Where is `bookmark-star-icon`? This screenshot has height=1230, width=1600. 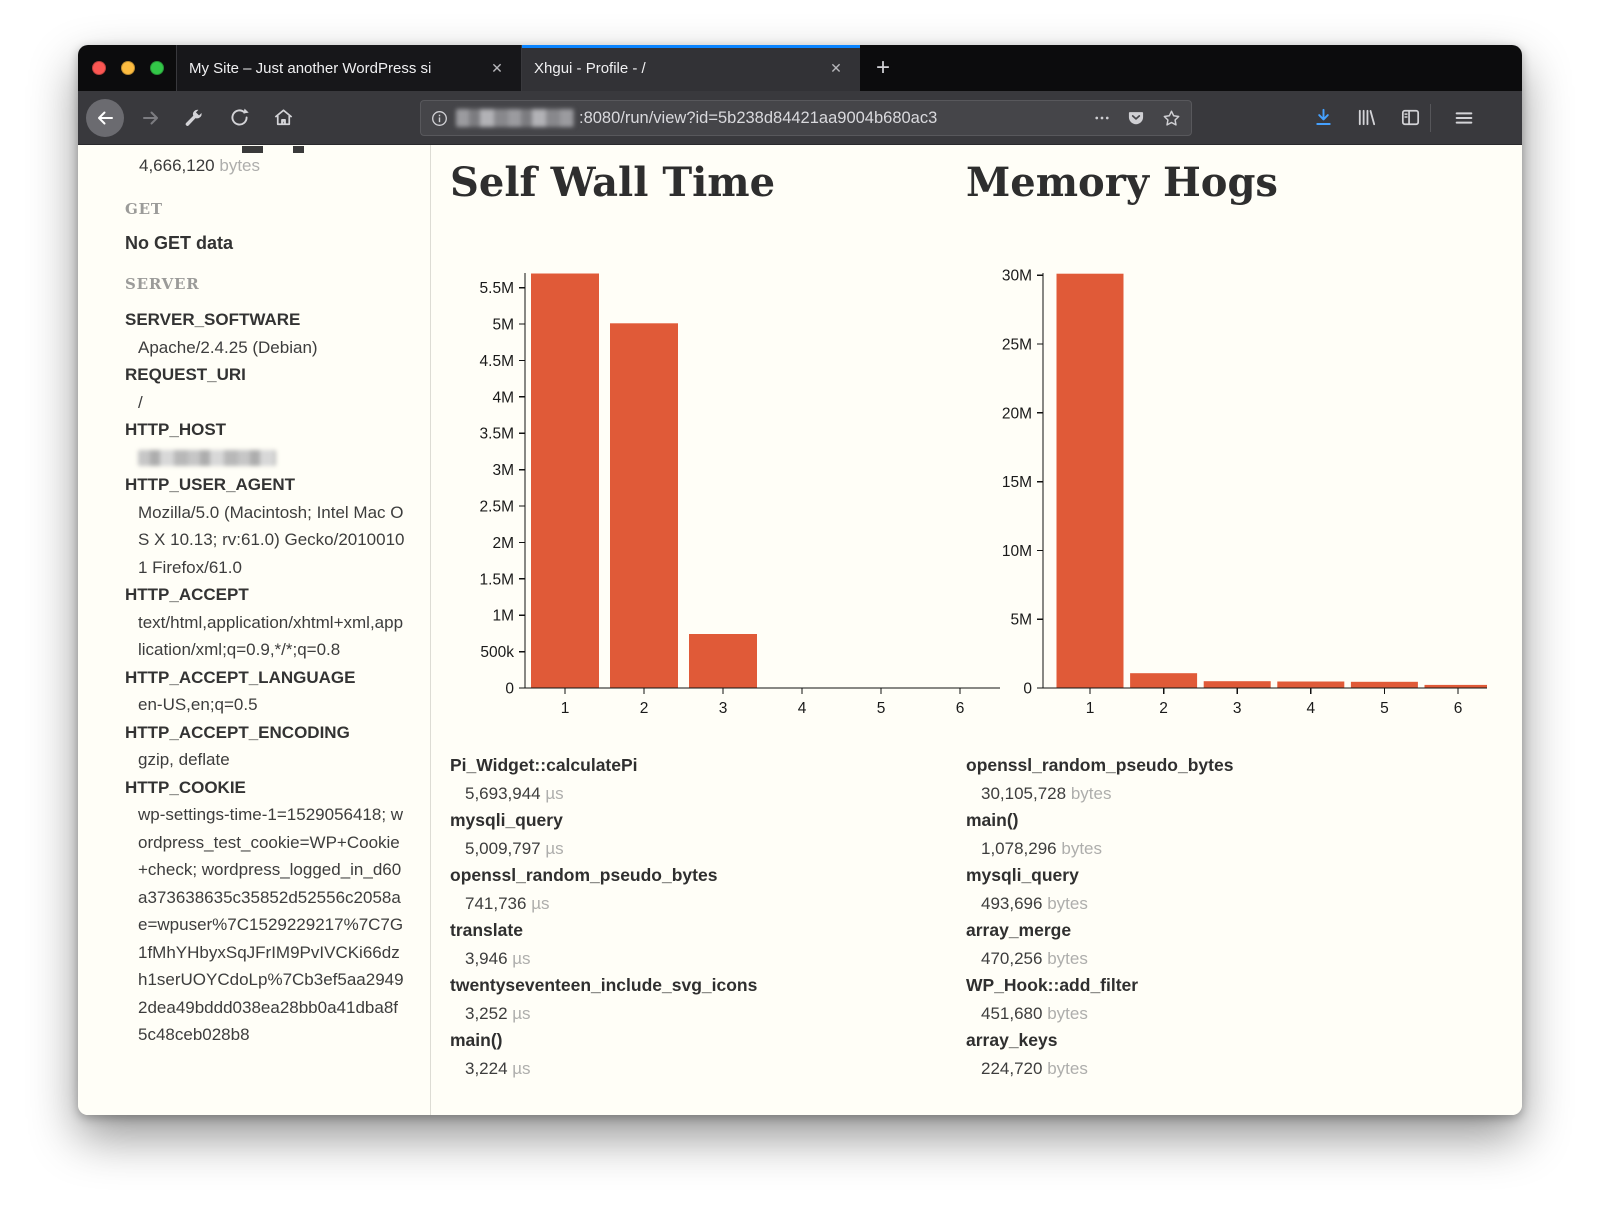 bookmark-star-icon is located at coordinates (1171, 118).